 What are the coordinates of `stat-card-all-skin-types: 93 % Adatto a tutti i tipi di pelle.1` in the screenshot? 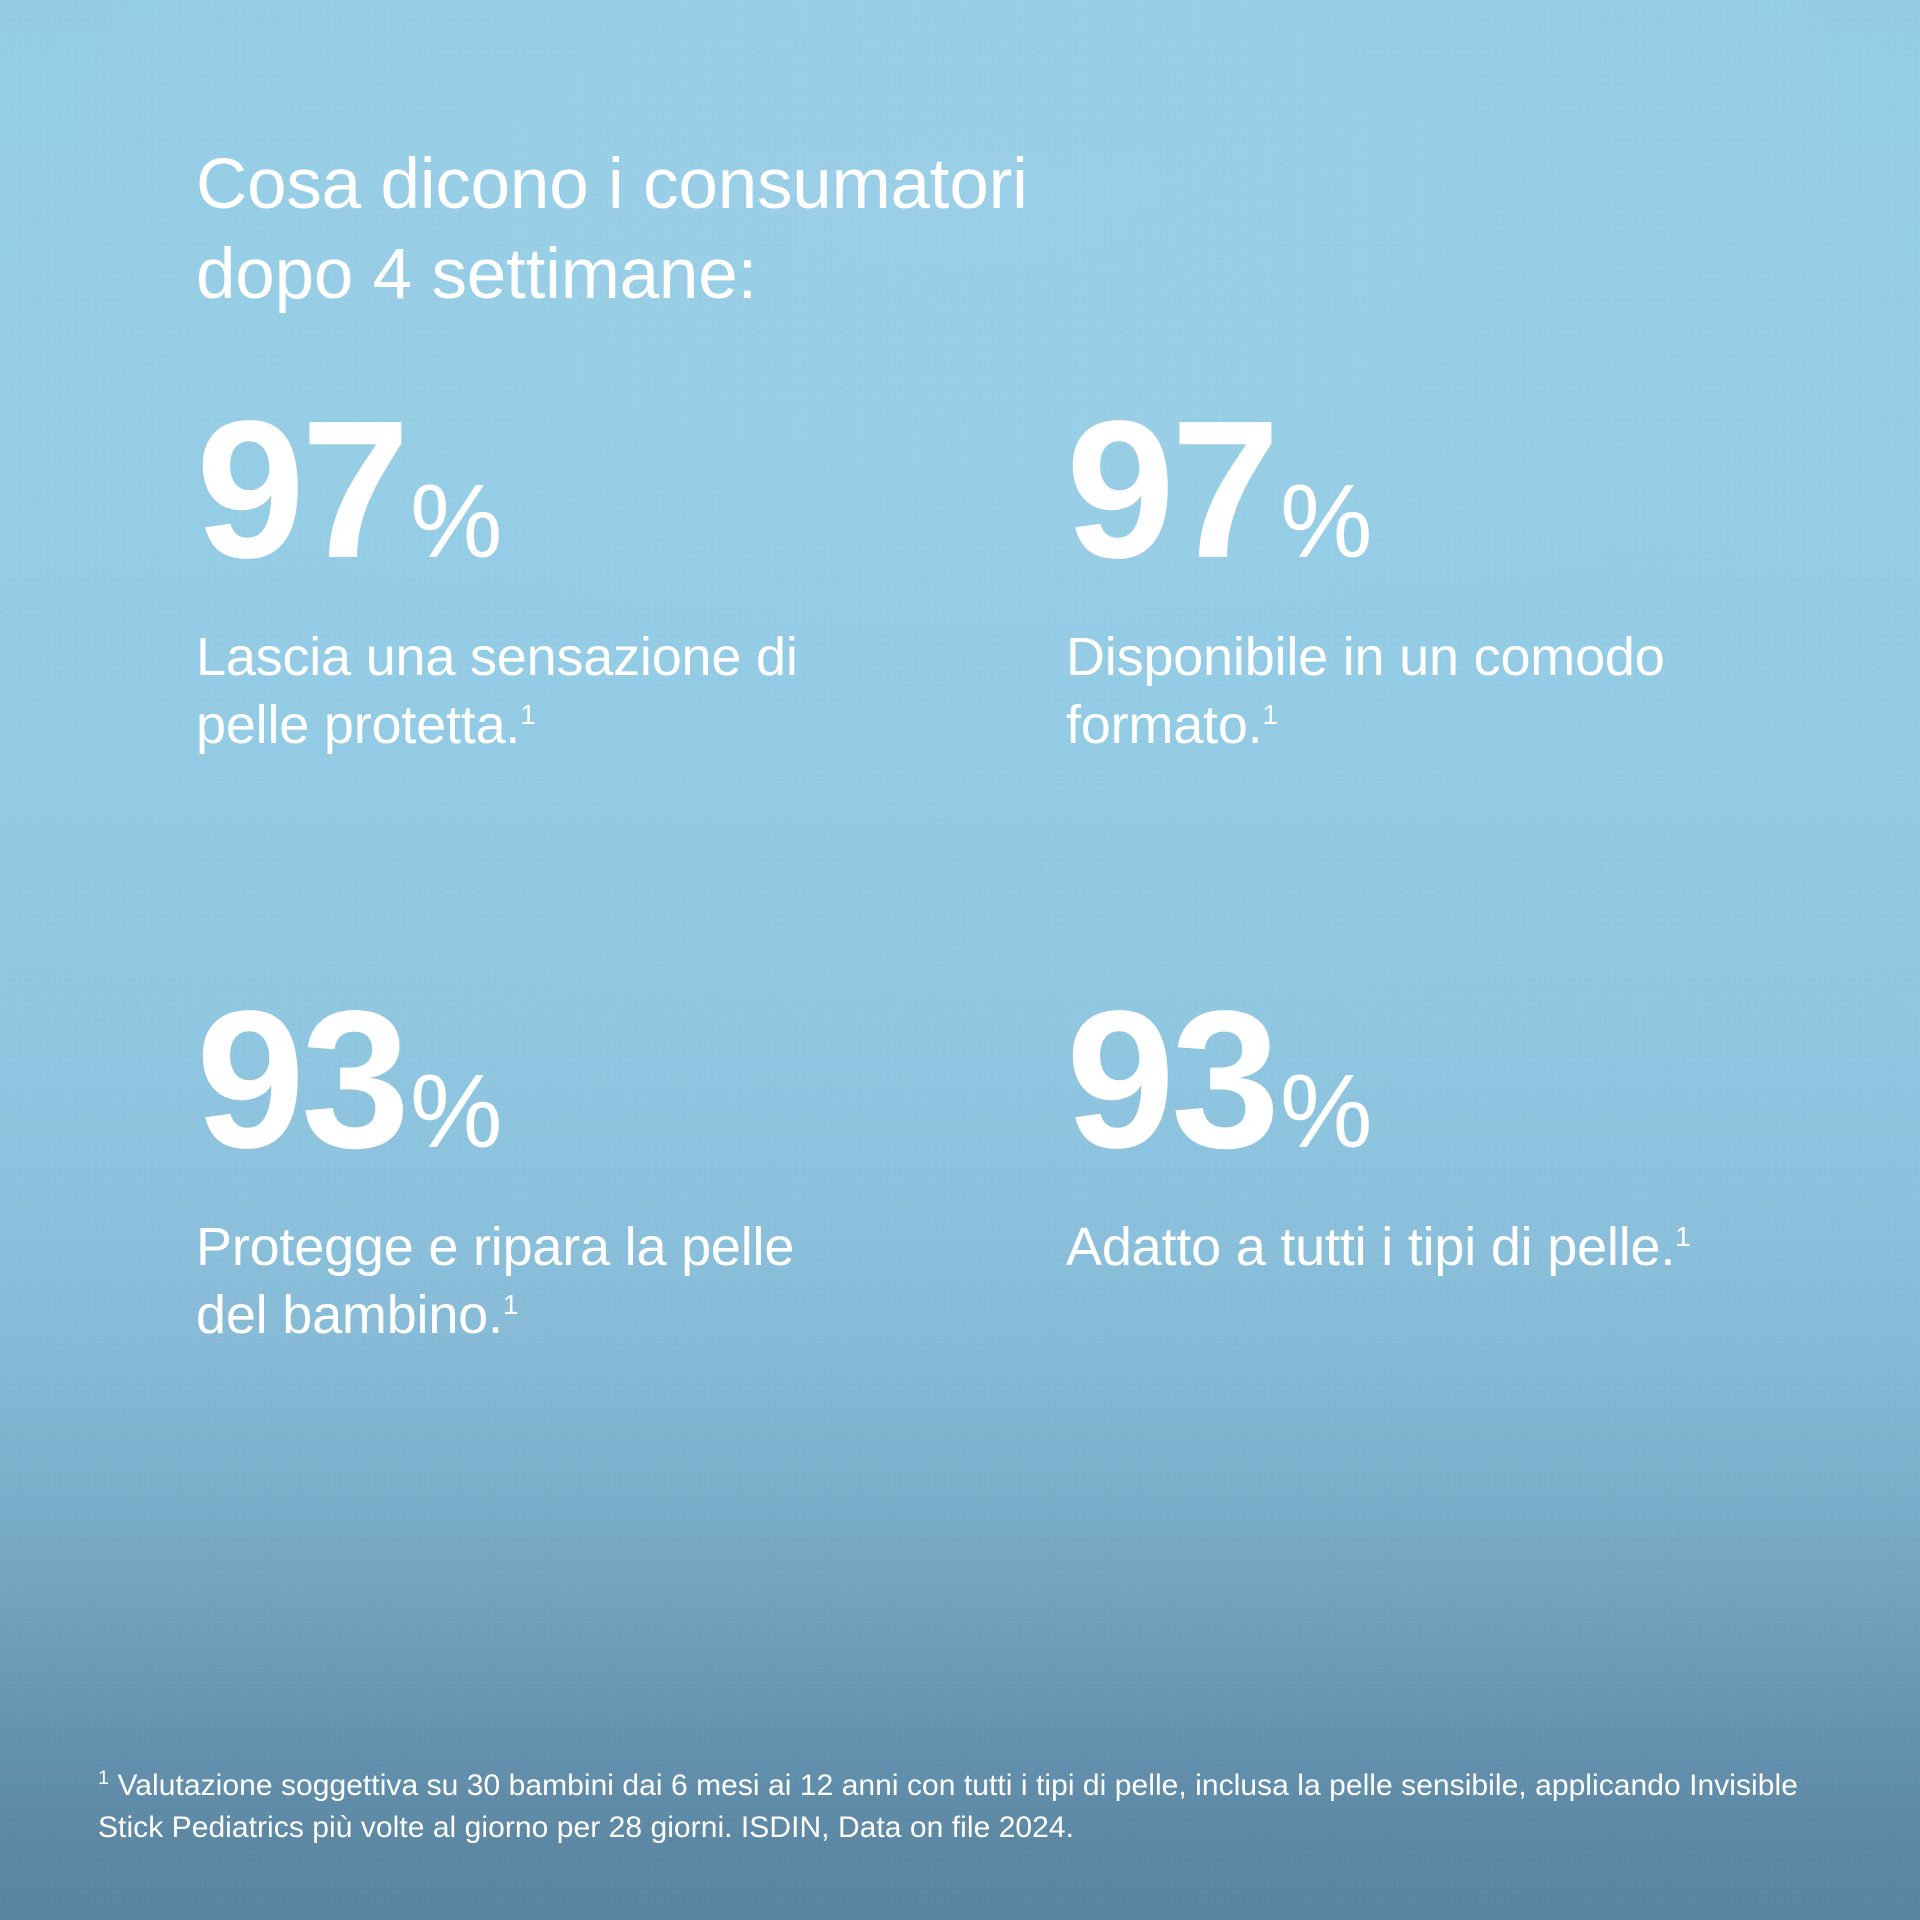 It's located at (1421, 1159).